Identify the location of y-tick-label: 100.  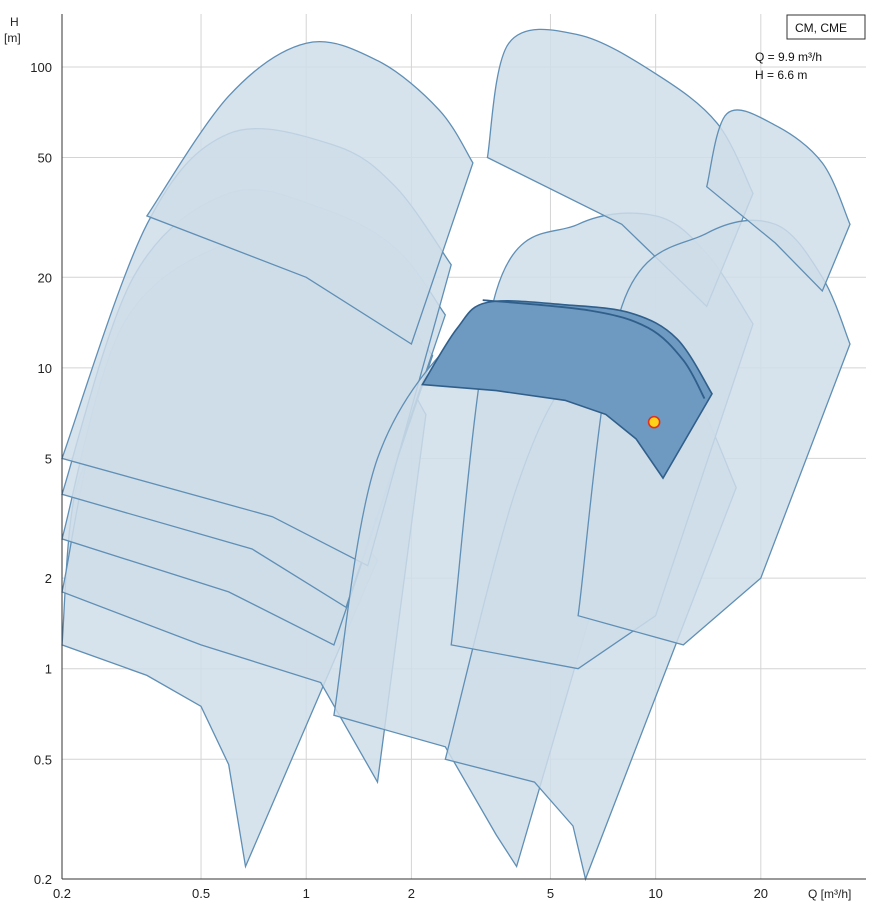
(41, 67).